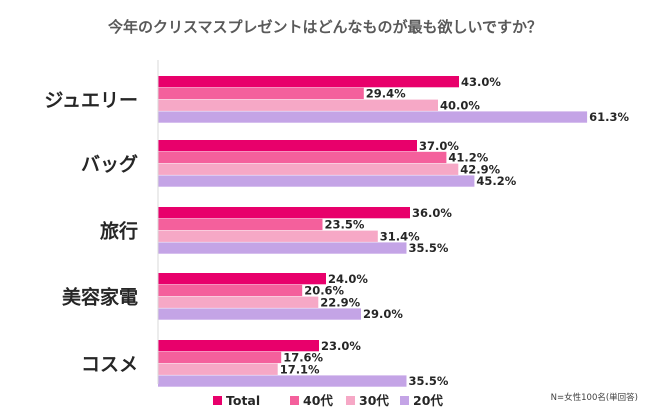 The image size is (650, 418). I want to click on data-label: 41.2%, so click(468, 158).